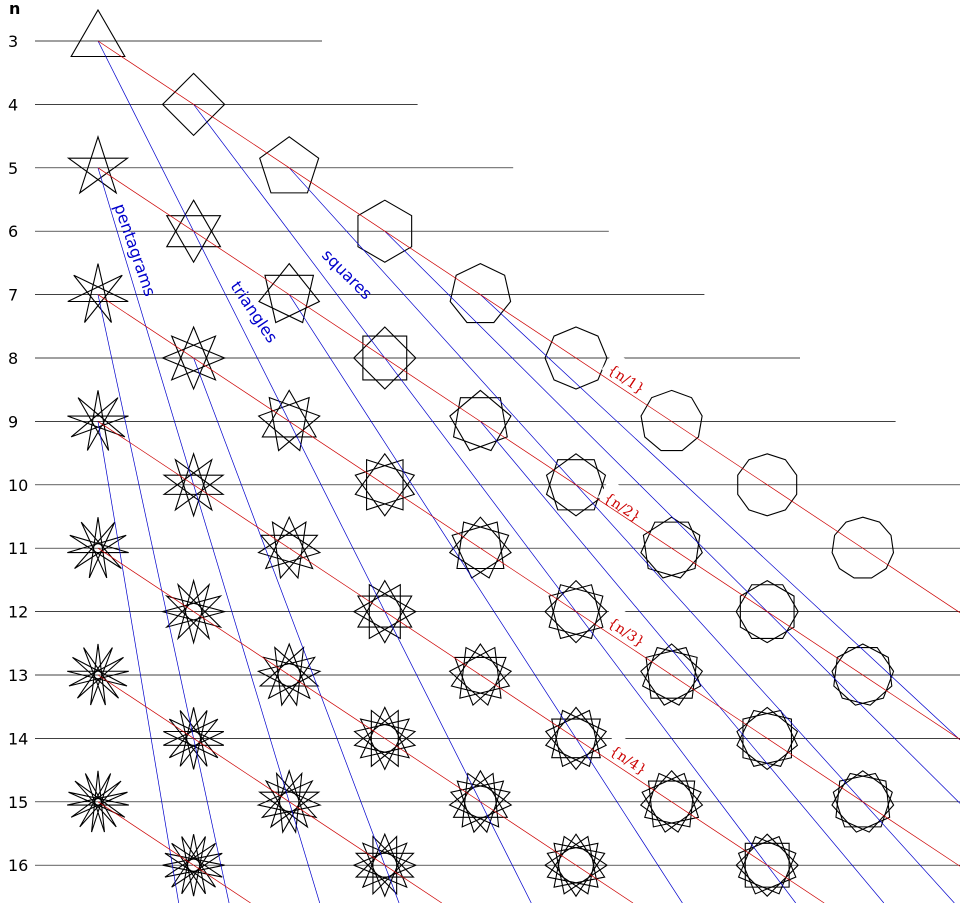  What do you see at coordinates (13, 41) in the screenshot?
I see `row-label: 3` at bounding box center [13, 41].